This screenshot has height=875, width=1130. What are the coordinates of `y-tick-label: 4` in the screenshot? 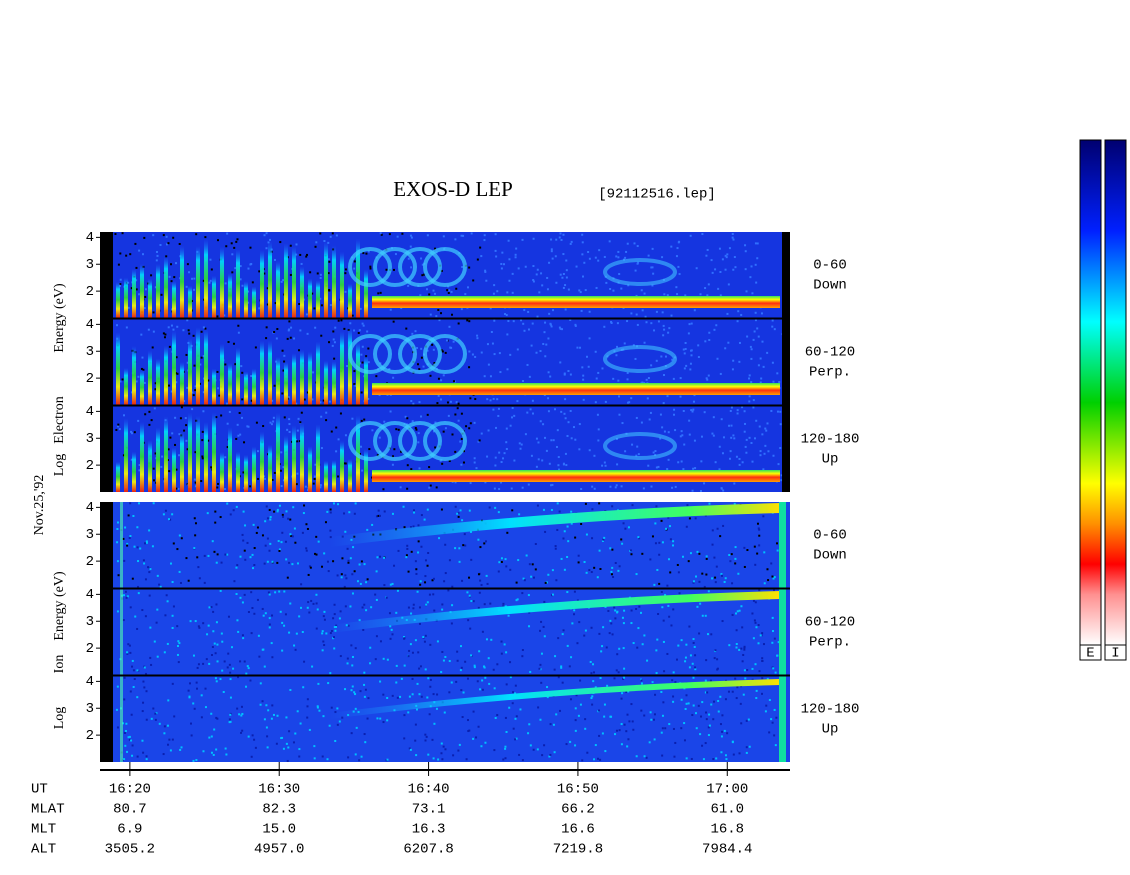 It's located at (90, 595).